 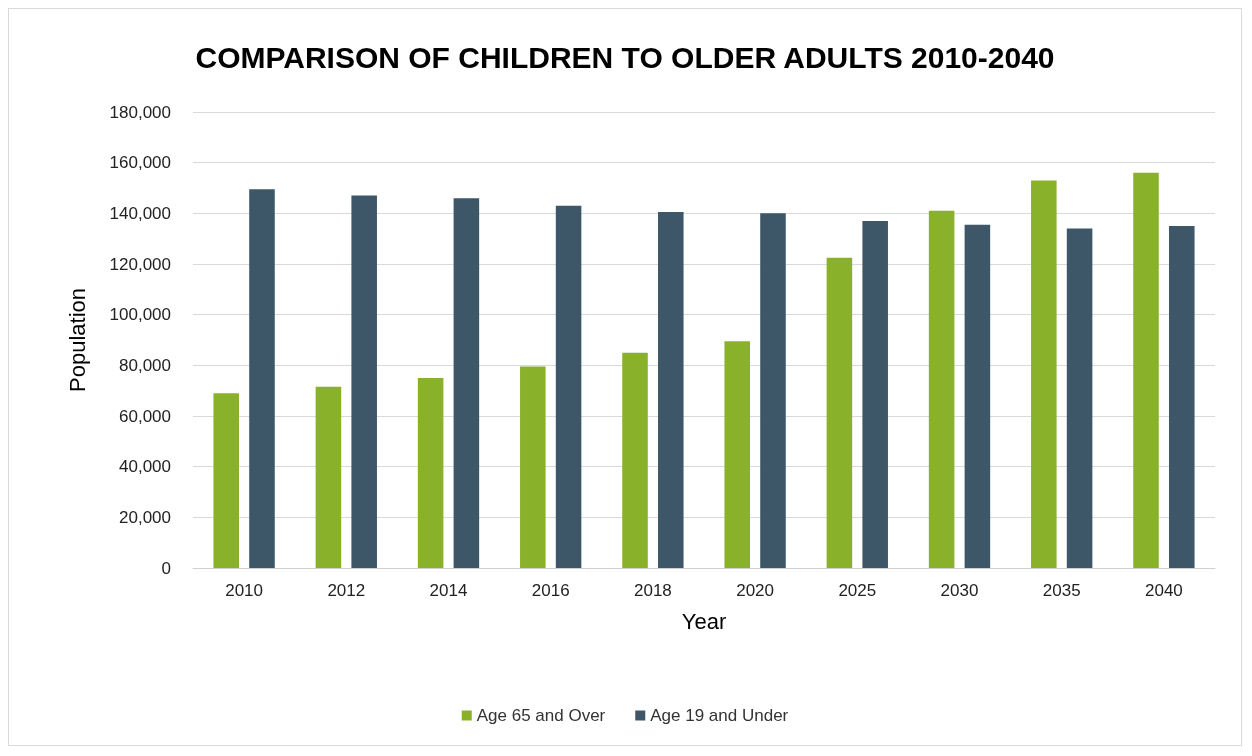 What do you see at coordinates (652, 590) in the screenshot?
I see `x-tick-label: 2018` at bounding box center [652, 590].